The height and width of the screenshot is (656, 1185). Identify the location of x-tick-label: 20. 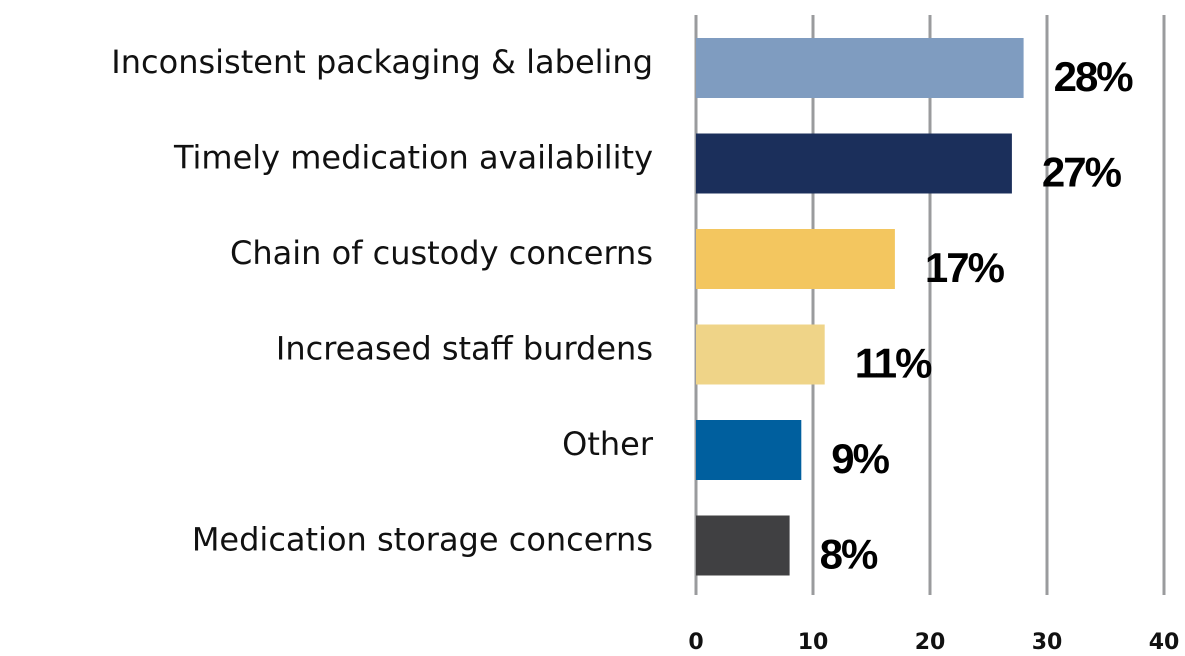
(930, 642).